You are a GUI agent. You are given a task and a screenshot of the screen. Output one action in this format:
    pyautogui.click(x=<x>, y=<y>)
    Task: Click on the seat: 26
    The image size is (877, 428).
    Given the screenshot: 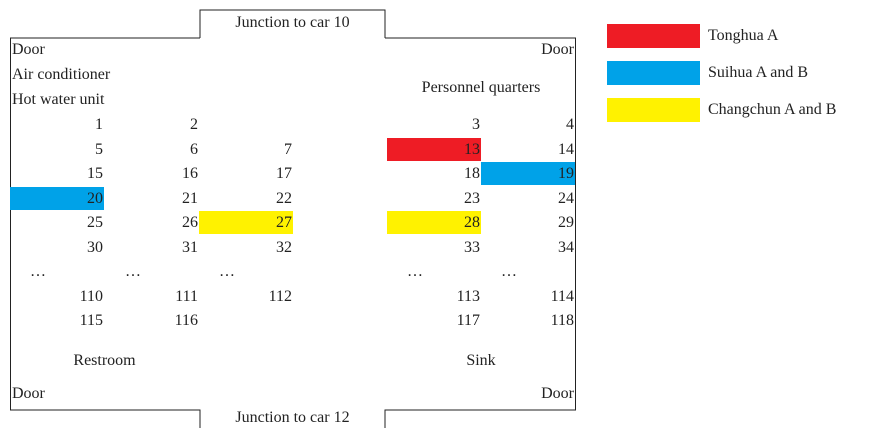 What is the action you would take?
    pyautogui.click(x=190, y=222)
    